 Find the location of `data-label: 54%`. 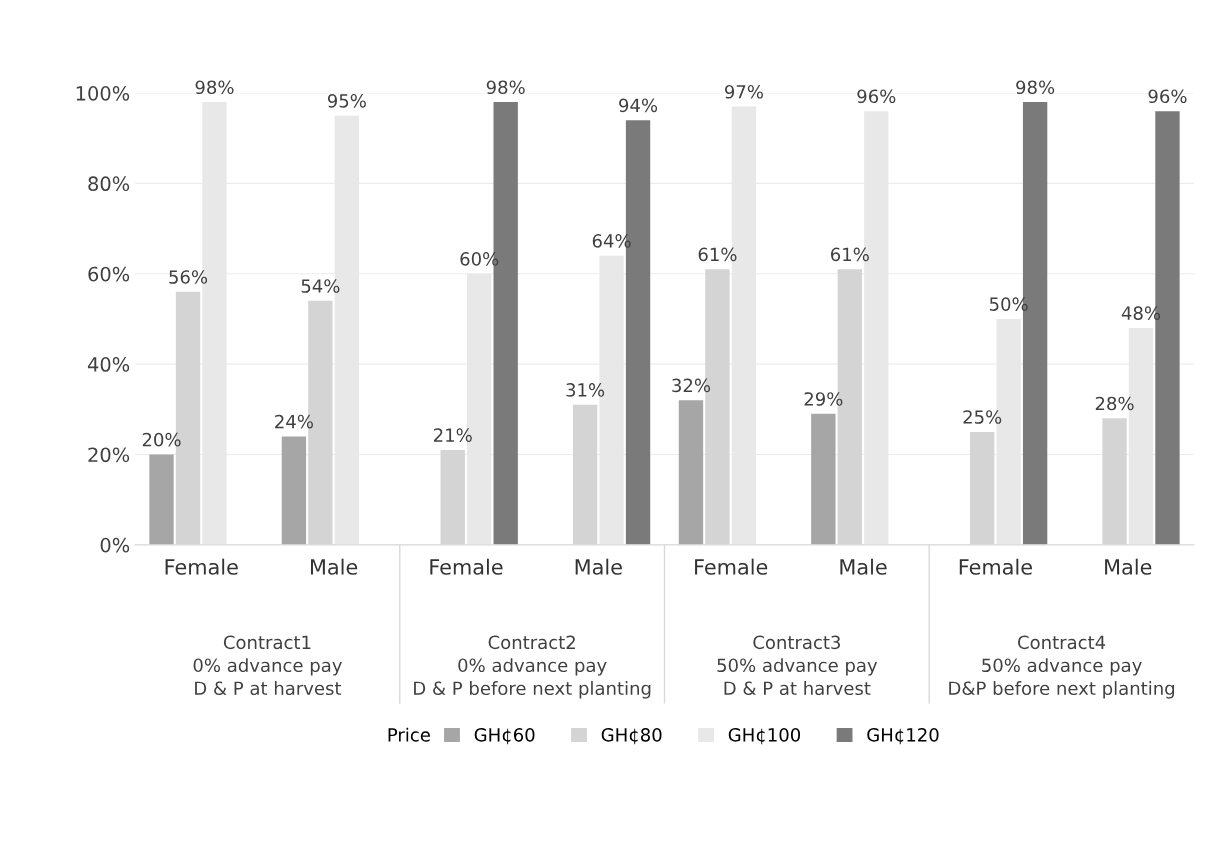

data-label: 54% is located at coordinates (320, 286).